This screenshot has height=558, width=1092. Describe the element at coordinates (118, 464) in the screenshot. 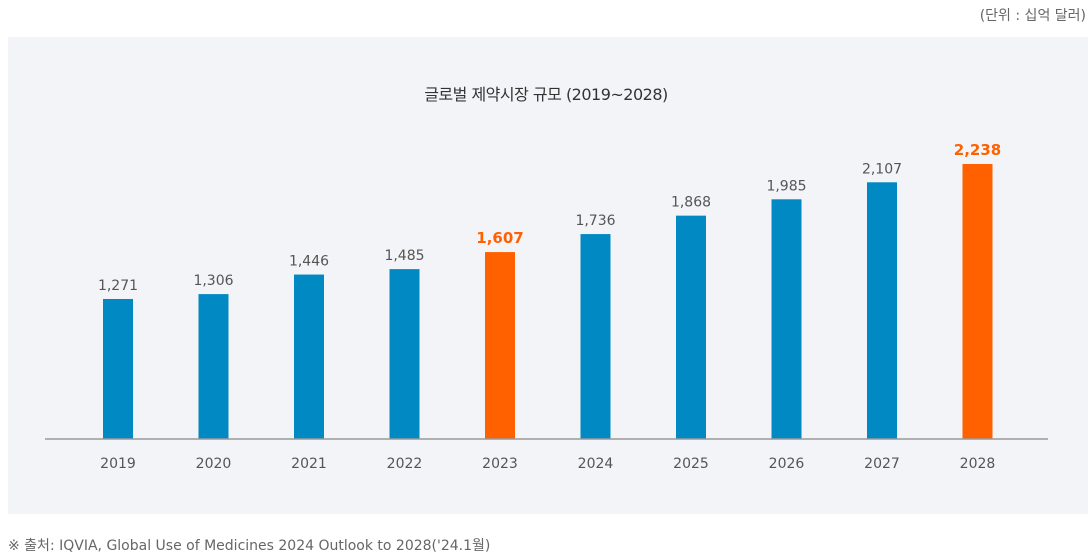

I see `x-tick-2019: 2019` at that location.